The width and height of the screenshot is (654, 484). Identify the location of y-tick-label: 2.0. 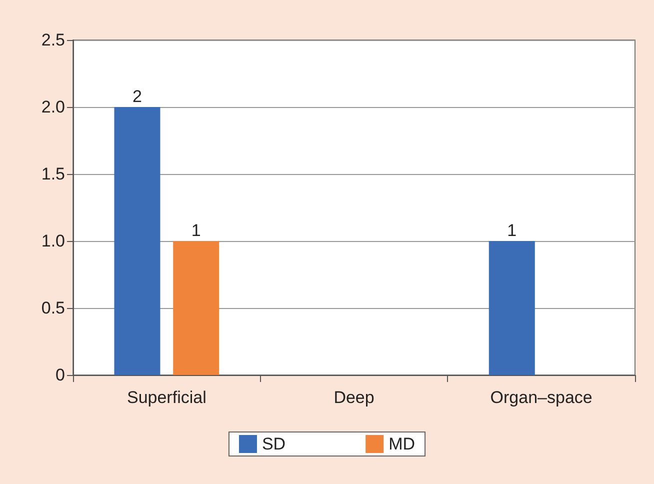
(53, 107).